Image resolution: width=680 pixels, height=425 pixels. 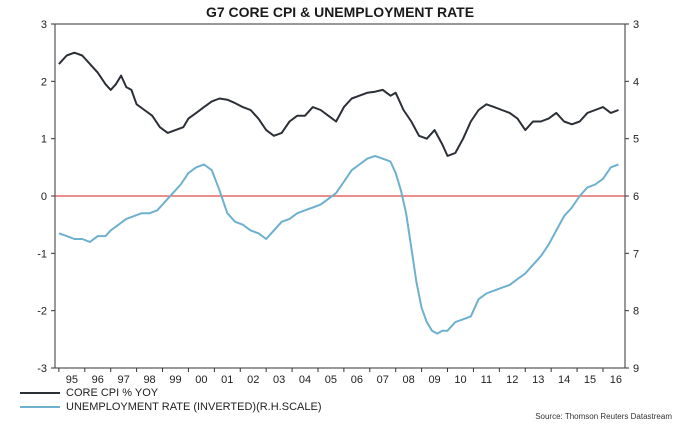 What do you see at coordinates (331, 380) in the screenshot?
I see `x-tick-label: 05` at bounding box center [331, 380].